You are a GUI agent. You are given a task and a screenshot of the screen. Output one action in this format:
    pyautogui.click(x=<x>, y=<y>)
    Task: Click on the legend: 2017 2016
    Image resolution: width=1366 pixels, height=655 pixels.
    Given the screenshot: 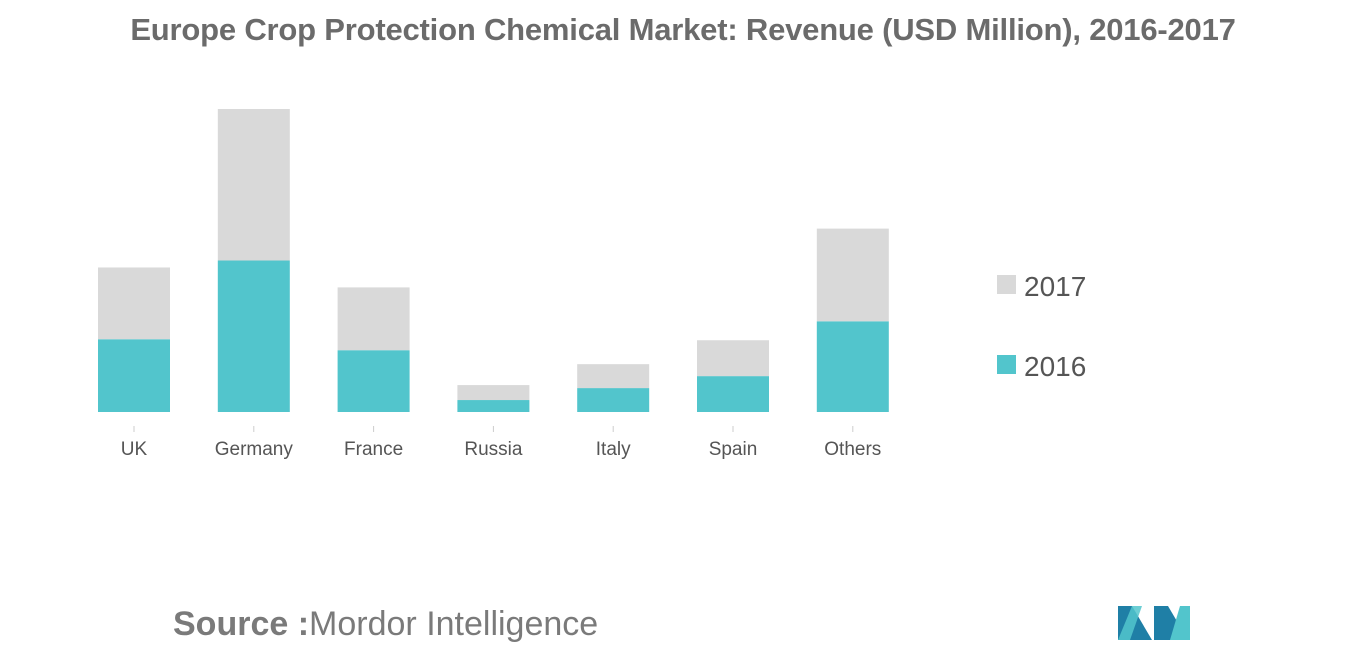 What is the action you would take?
    pyautogui.click(x=1041, y=326)
    